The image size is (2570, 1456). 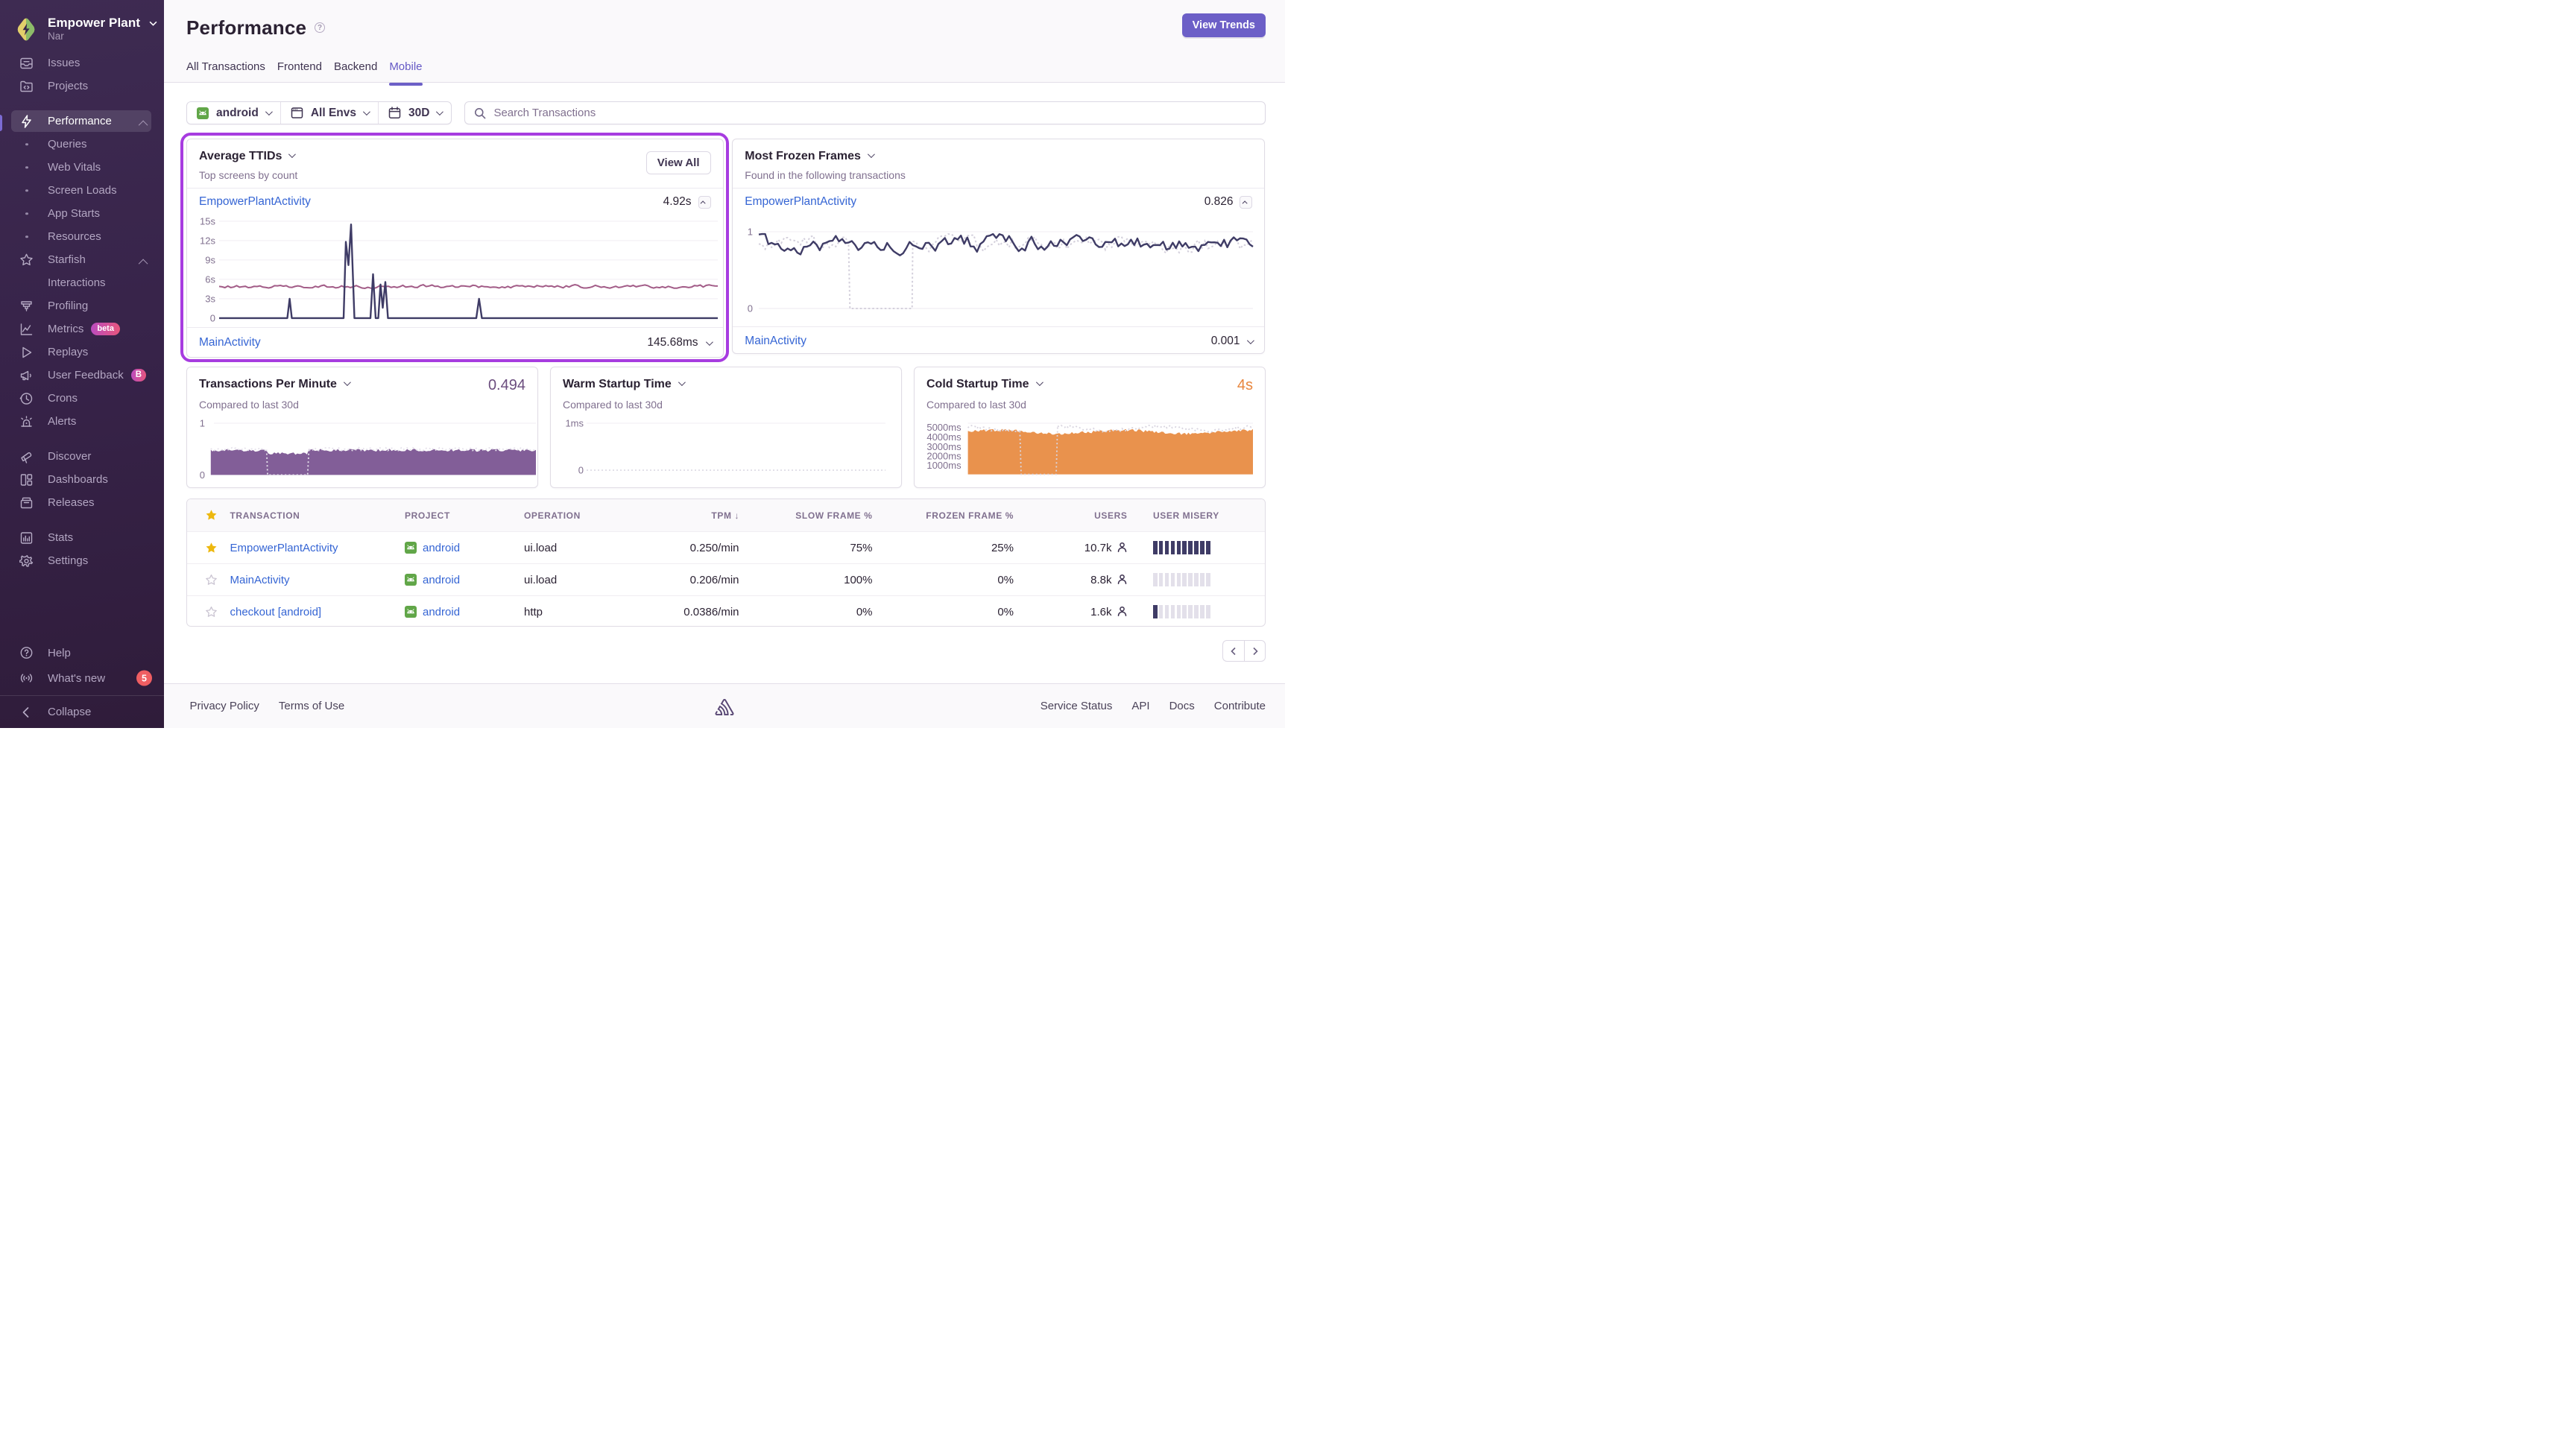 What do you see at coordinates (944, 437) in the screenshot?
I see `svg-text: 4000ms` at bounding box center [944, 437].